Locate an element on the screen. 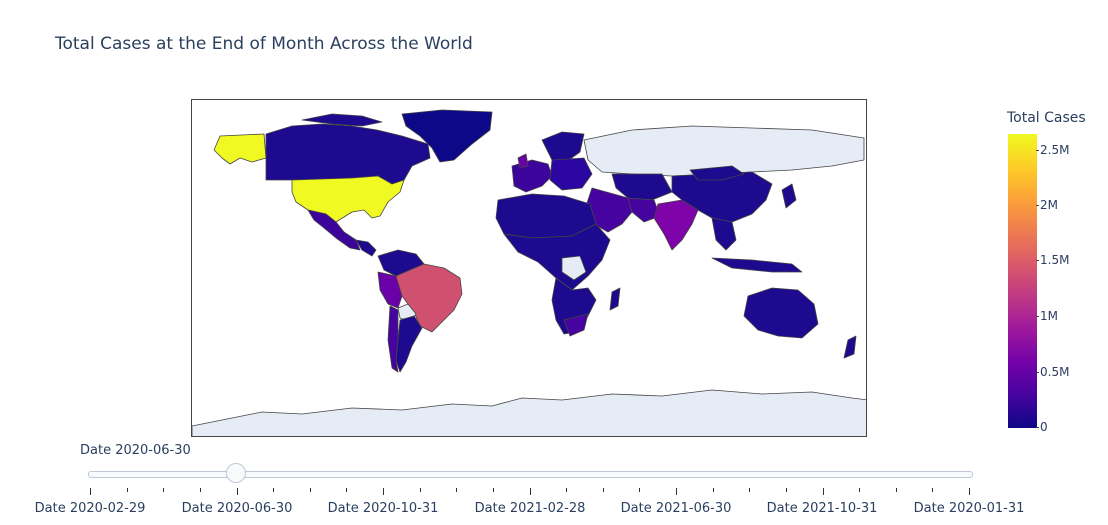 The image size is (1108, 525). slider-step-label: Date 2020-06-30 is located at coordinates (237, 508).